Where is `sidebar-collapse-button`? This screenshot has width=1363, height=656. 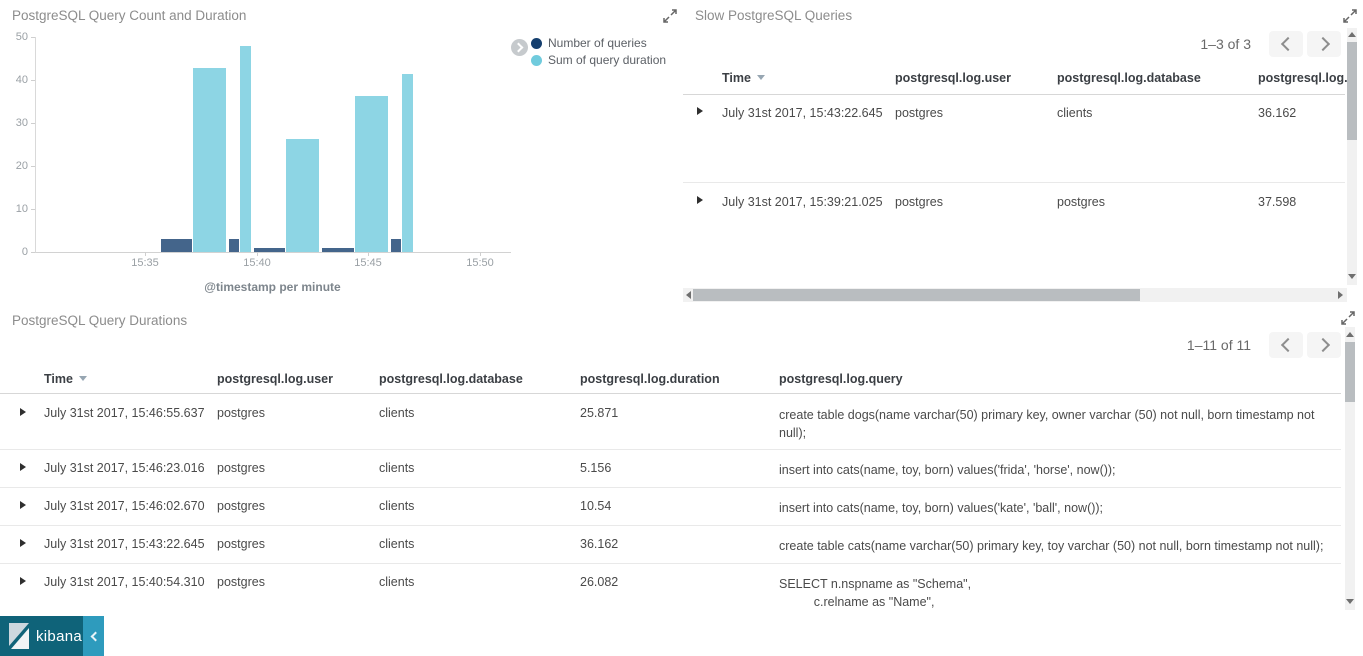
sidebar-collapse-button is located at coordinates (93, 636).